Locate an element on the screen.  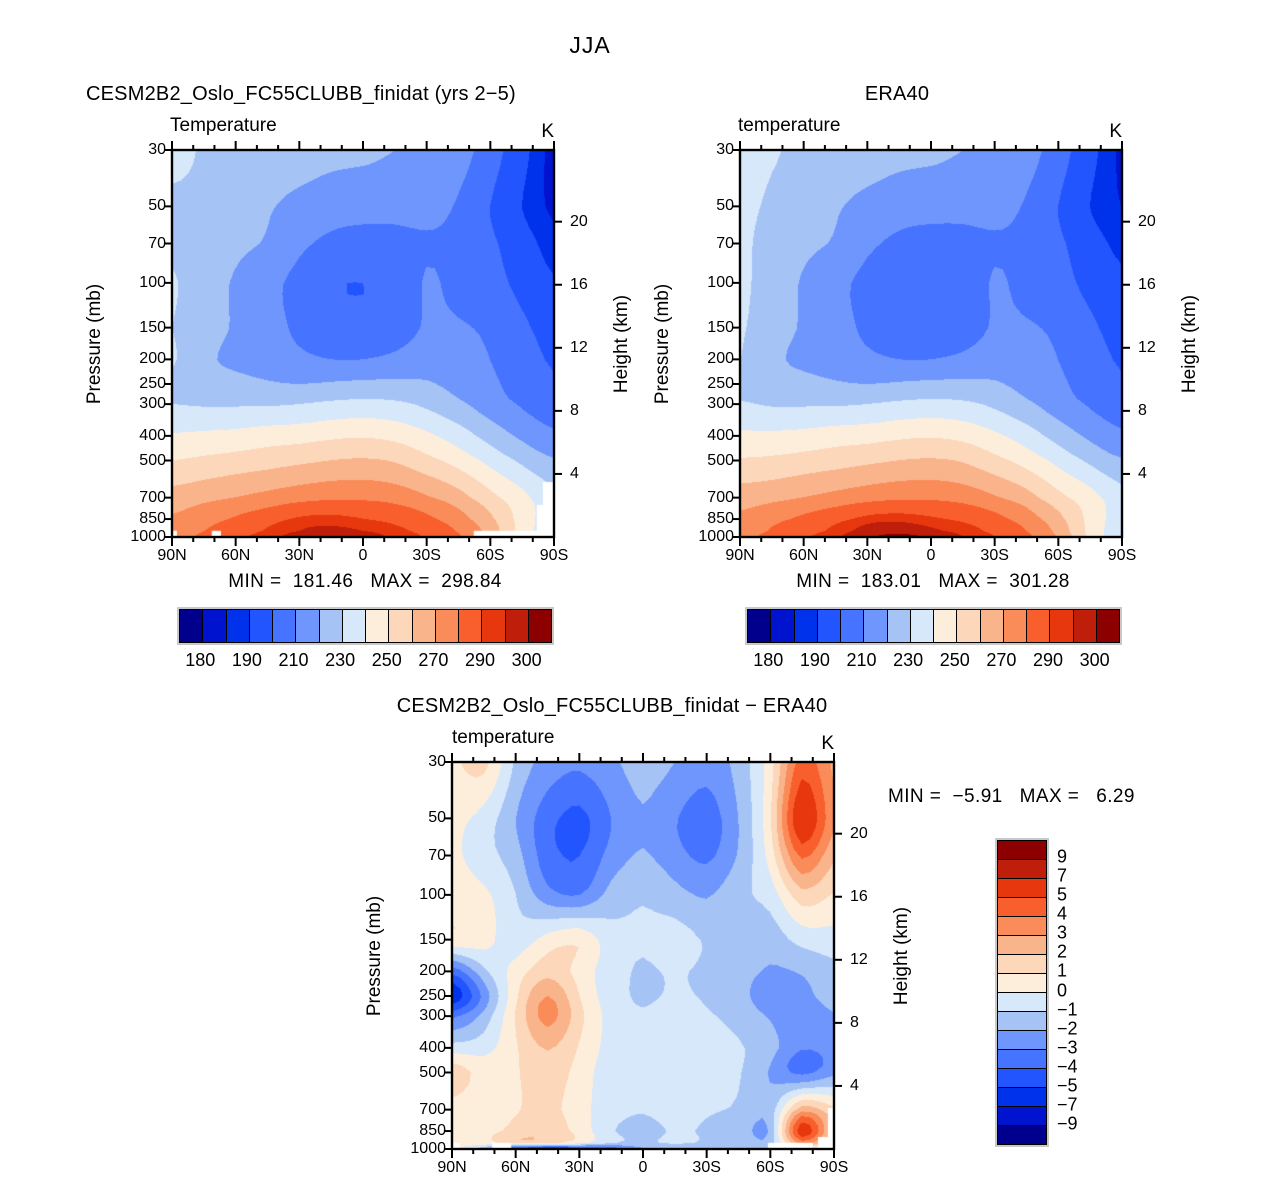
colorbar-tick-label: −4 is located at coordinates (1067, 1066).